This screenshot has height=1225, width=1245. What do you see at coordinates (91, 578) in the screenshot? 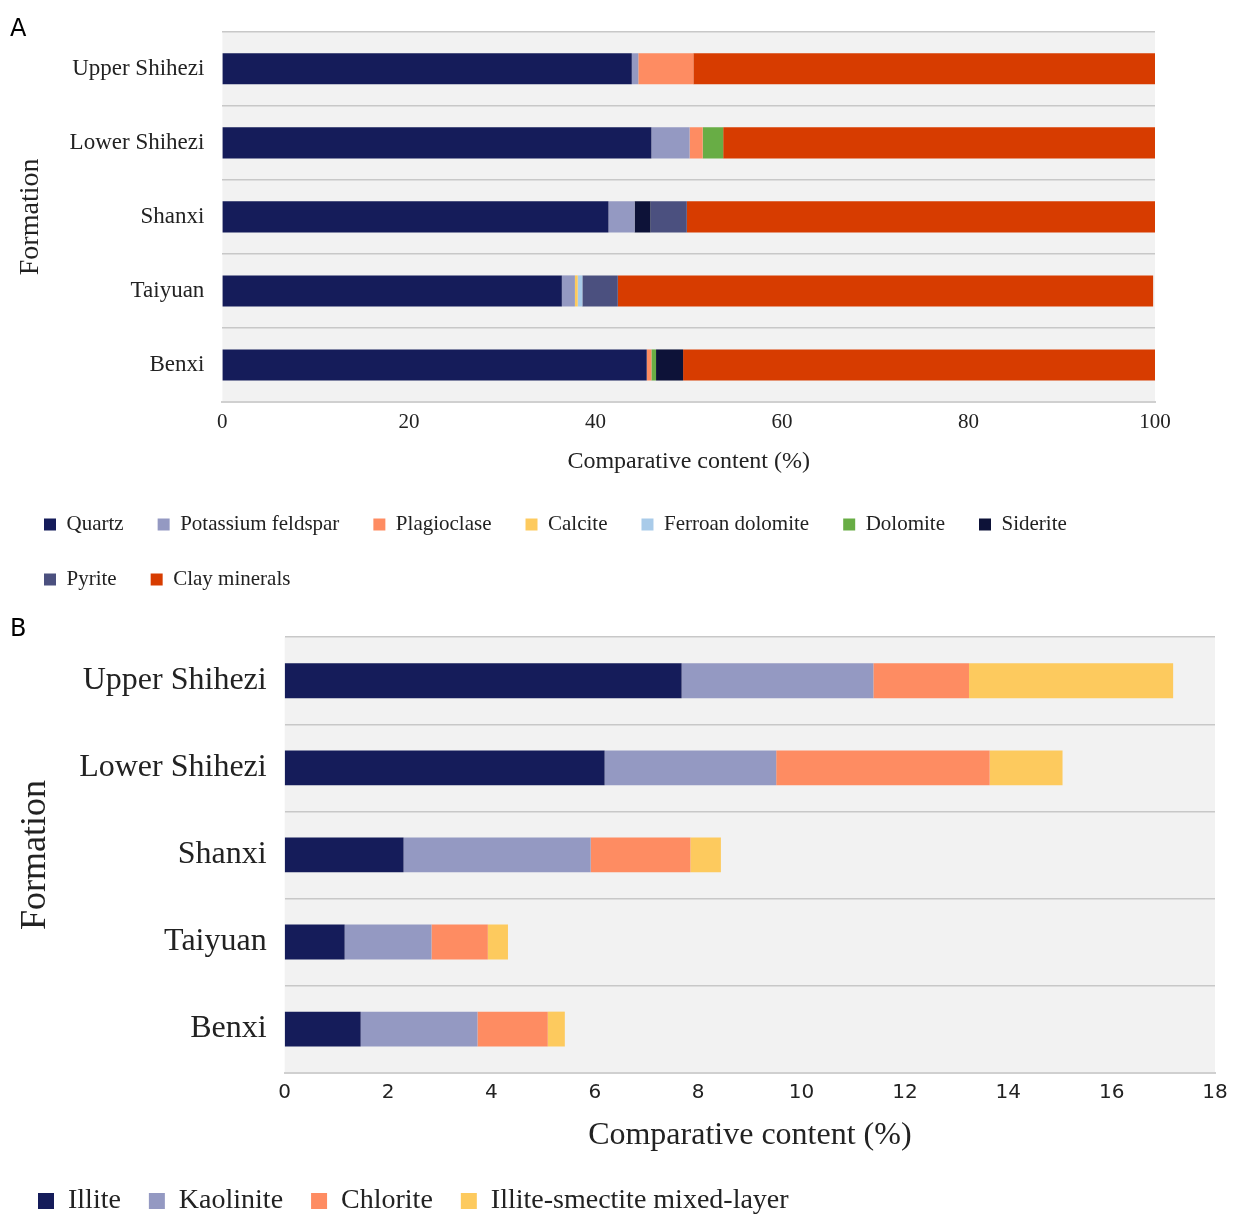
I see `legend-label: Pyrite` at bounding box center [91, 578].